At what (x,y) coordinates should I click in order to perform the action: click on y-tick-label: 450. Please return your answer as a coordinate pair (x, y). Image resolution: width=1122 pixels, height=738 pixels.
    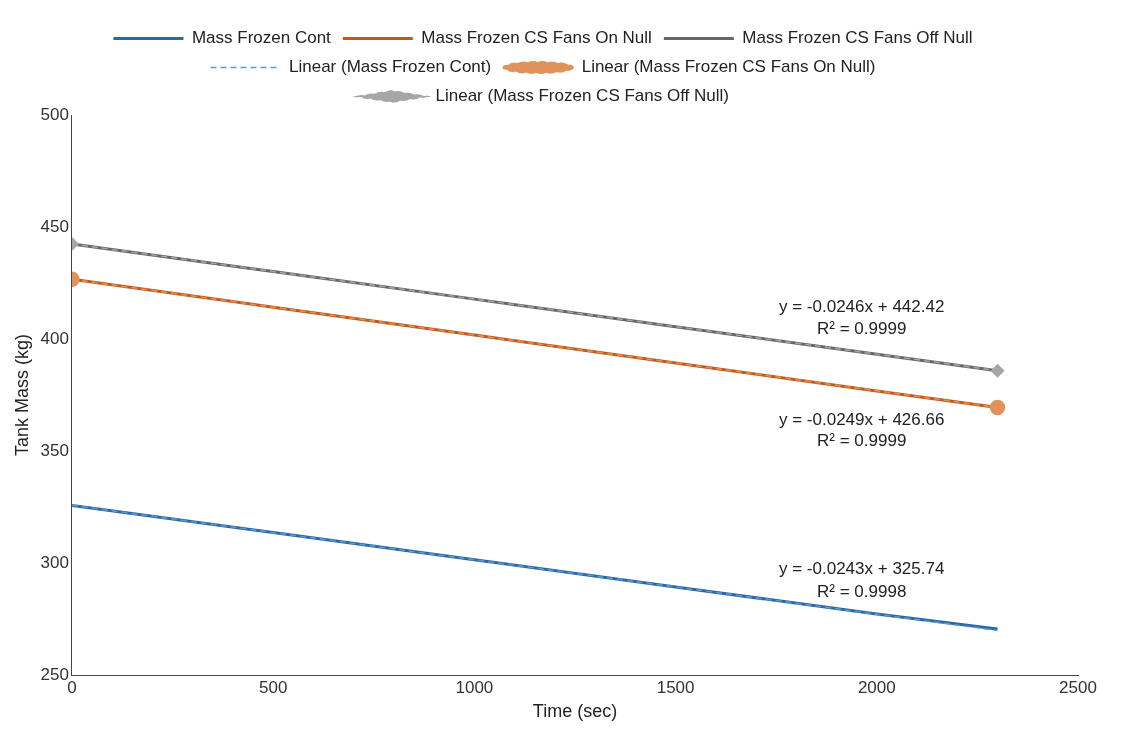
    Looking at the image, I should click on (54, 226).